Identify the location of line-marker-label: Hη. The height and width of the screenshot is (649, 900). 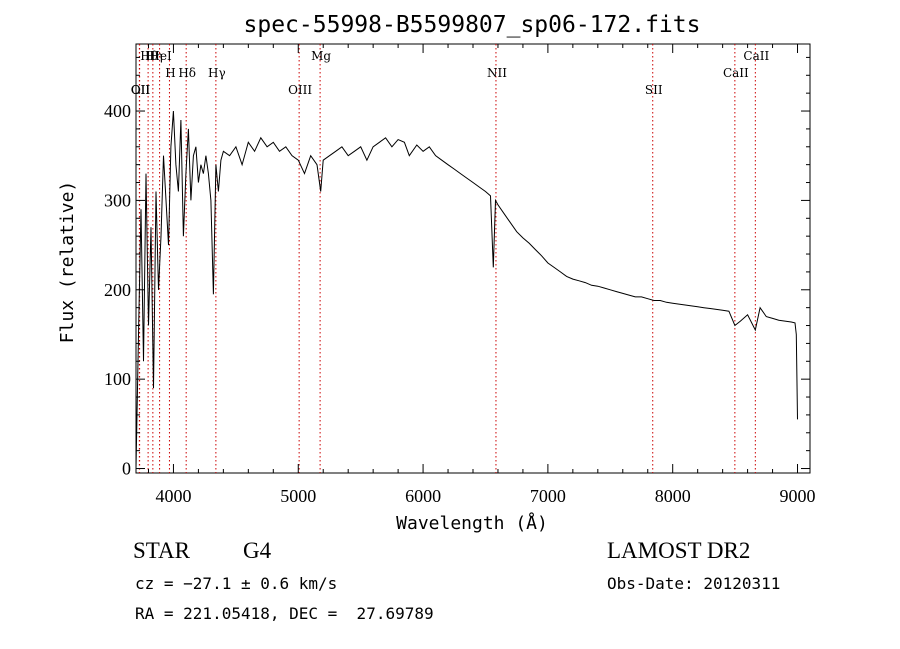
(154, 56).